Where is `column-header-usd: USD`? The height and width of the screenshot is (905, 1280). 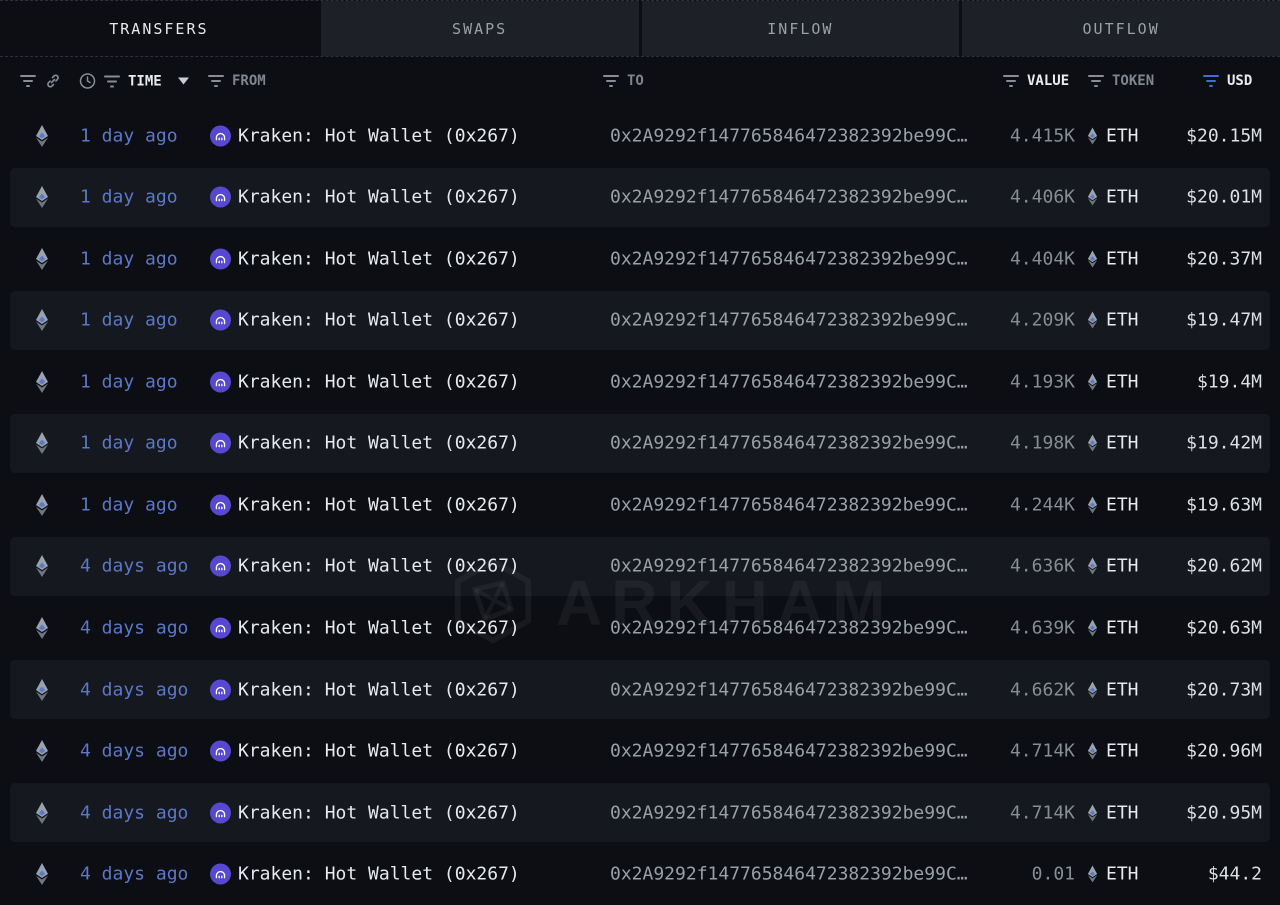
column-header-usd: USD is located at coordinates (1227, 81).